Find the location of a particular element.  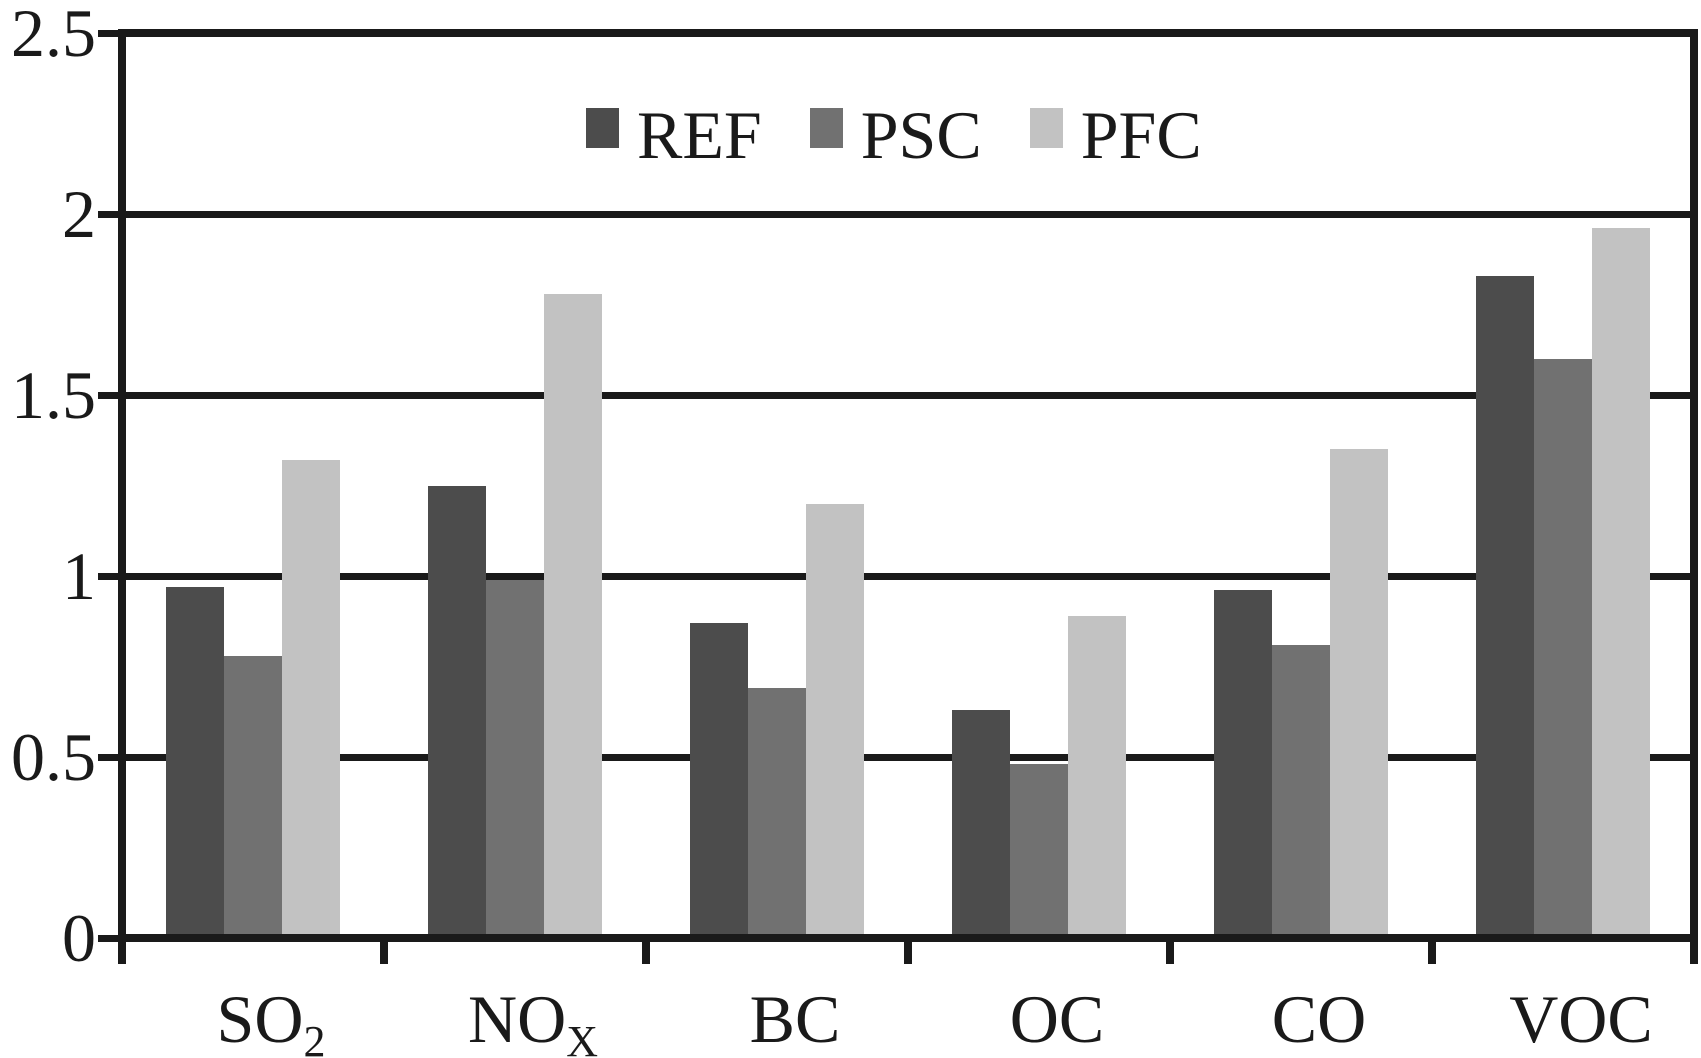

bar-pfc-oc is located at coordinates (1097, 776).